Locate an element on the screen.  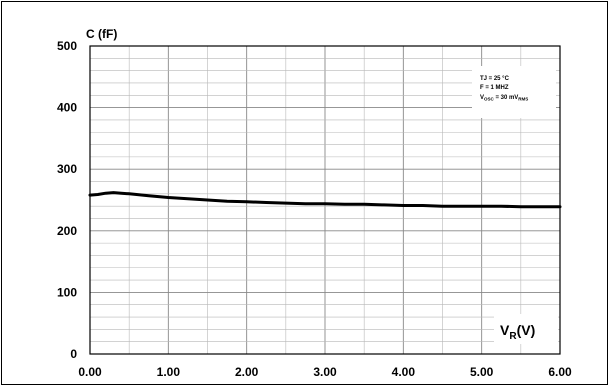
x-tick-labels: 0.00 1.00 2.00 3.00 4.00 5.00 6.00 is located at coordinates (325, 372).